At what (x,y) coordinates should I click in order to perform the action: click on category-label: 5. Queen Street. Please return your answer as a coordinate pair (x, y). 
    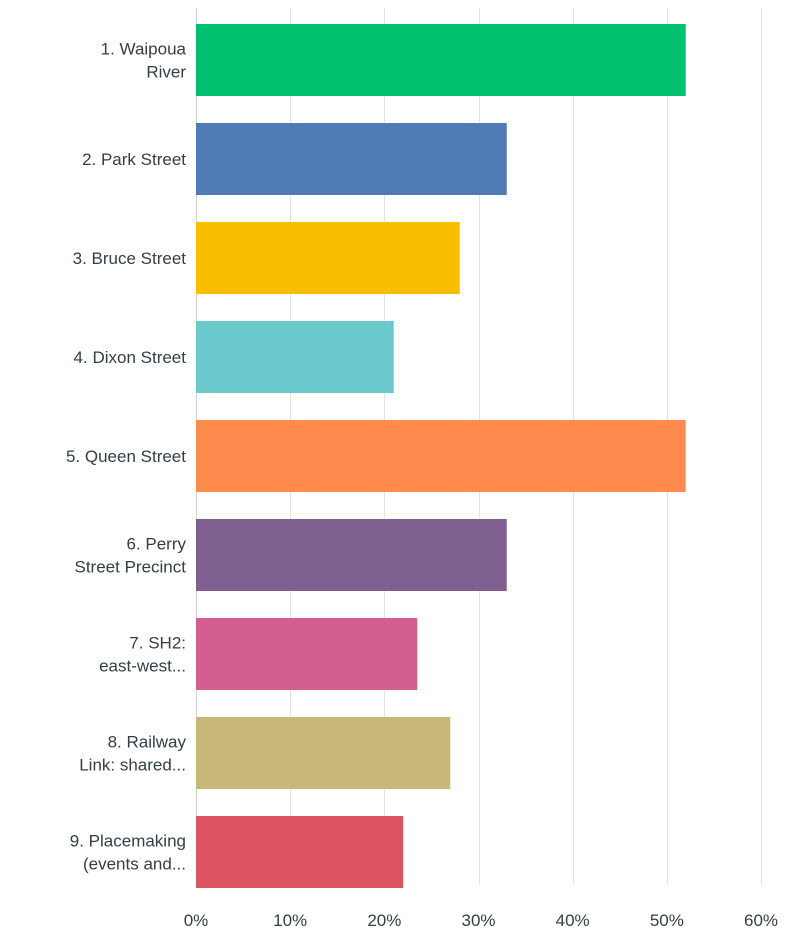
    Looking at the image, I should click on (126, 456).